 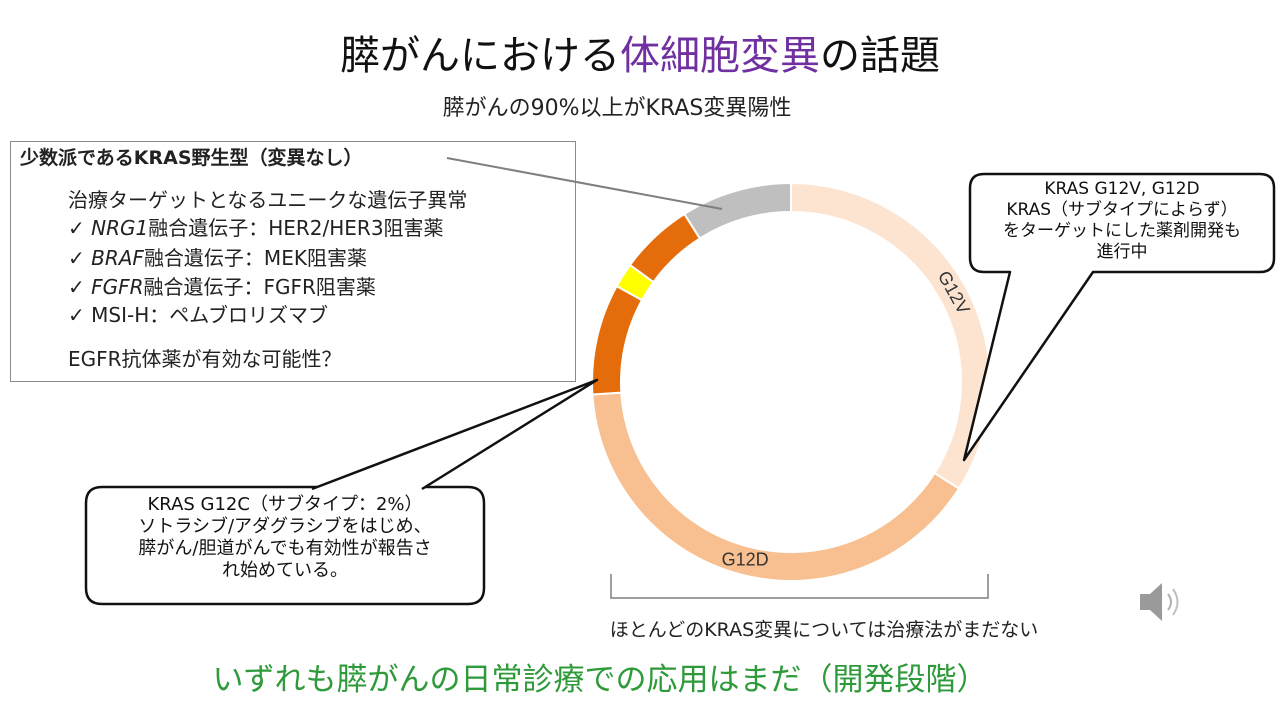 I want to click on wild-type-info-box, so click(x=293, y=261).